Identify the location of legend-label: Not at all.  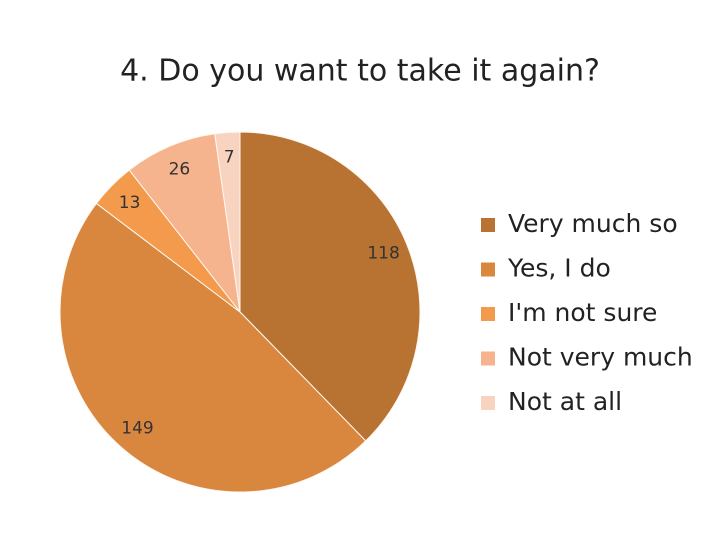
(565, 401).